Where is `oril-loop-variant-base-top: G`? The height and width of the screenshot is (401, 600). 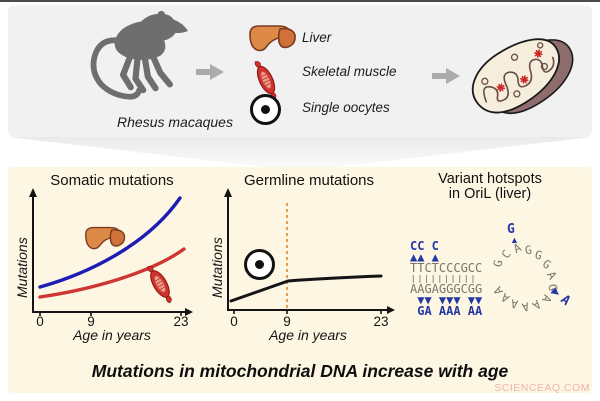
oril-loop-variant-base-top: G is located at coordinates (511, 229).